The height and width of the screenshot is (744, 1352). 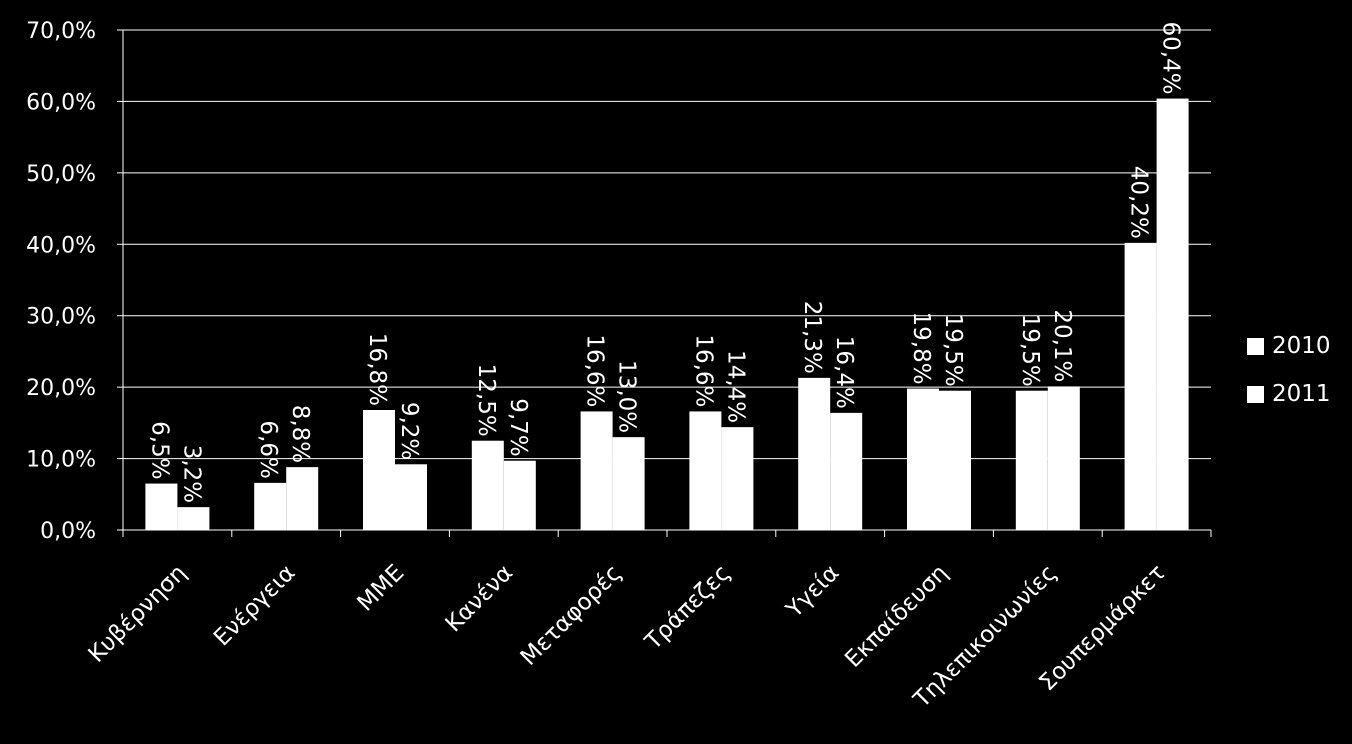 I want to click on x-tick-label: Κυβέρνηση, so click(x=138, y=614).